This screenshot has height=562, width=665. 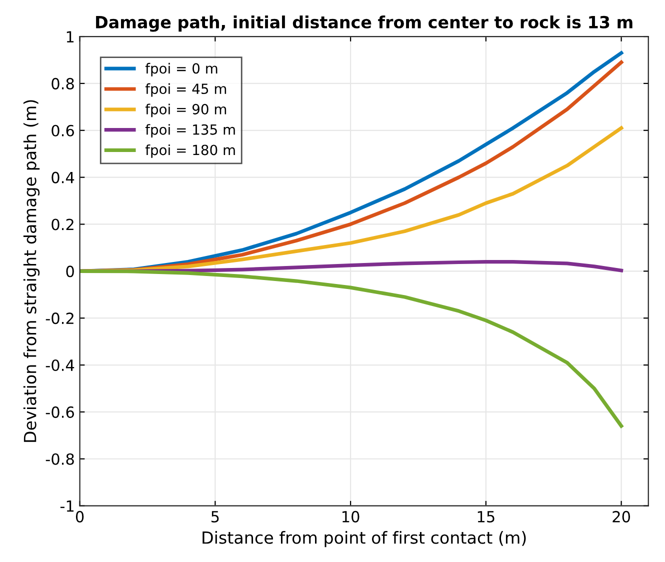 What do you see at coordinates (486, 516) in the screenshot?
I see `x-tick-label: 15` at bounding box center [486, 516].